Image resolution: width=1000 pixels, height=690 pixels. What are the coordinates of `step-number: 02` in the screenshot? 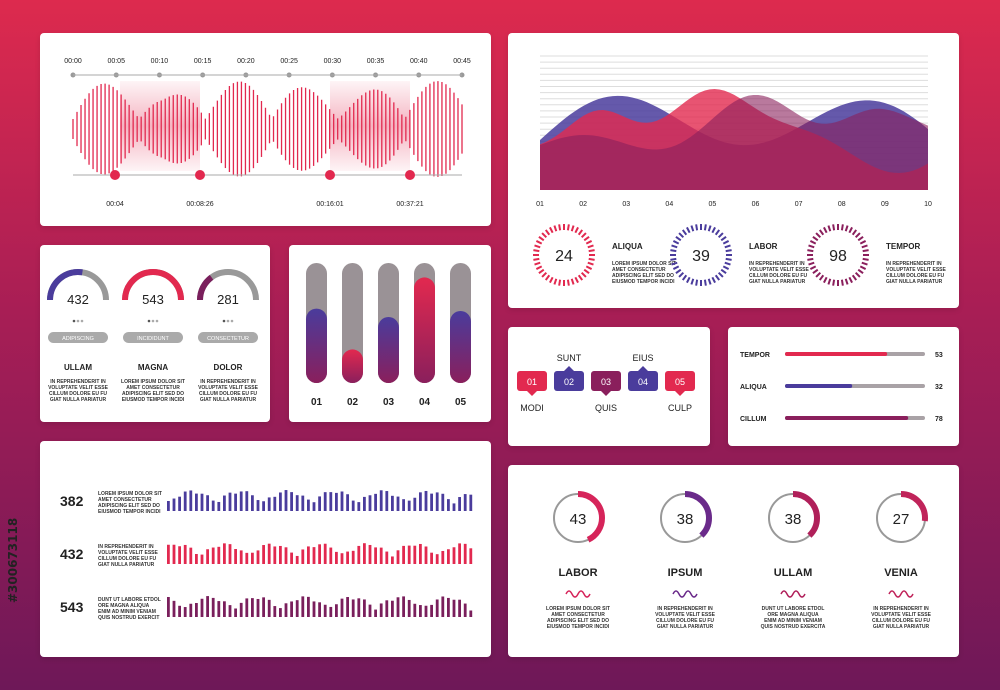 It's located at (569, 382).